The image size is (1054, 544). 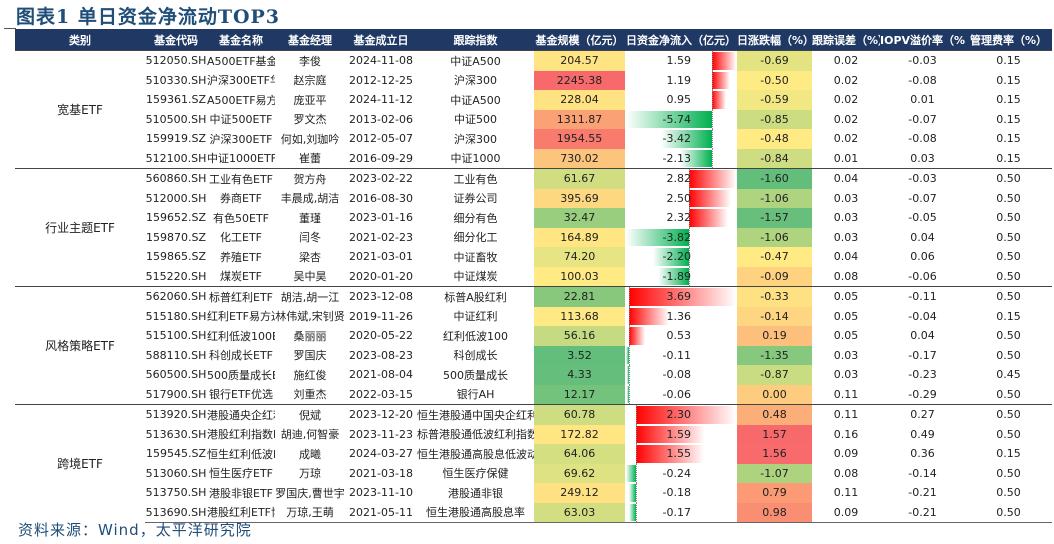 I want to click on daily-change: -0.50, so click(x=774, y=80).